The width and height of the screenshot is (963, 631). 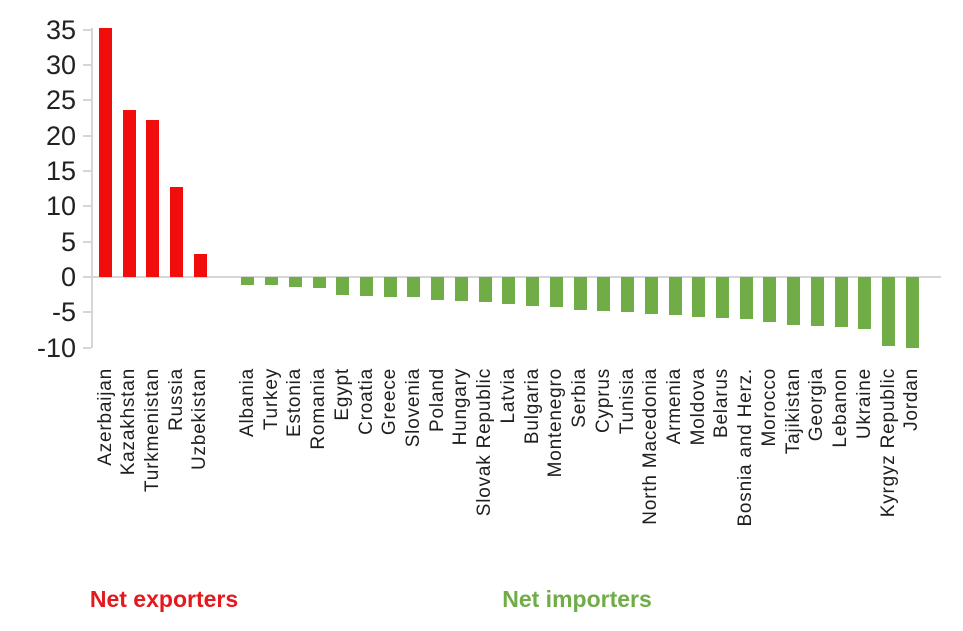 What do you see at coordinates (533, 291) in the screenshot?
I see `bar-bulgaria` at bounding box center [533, 291].